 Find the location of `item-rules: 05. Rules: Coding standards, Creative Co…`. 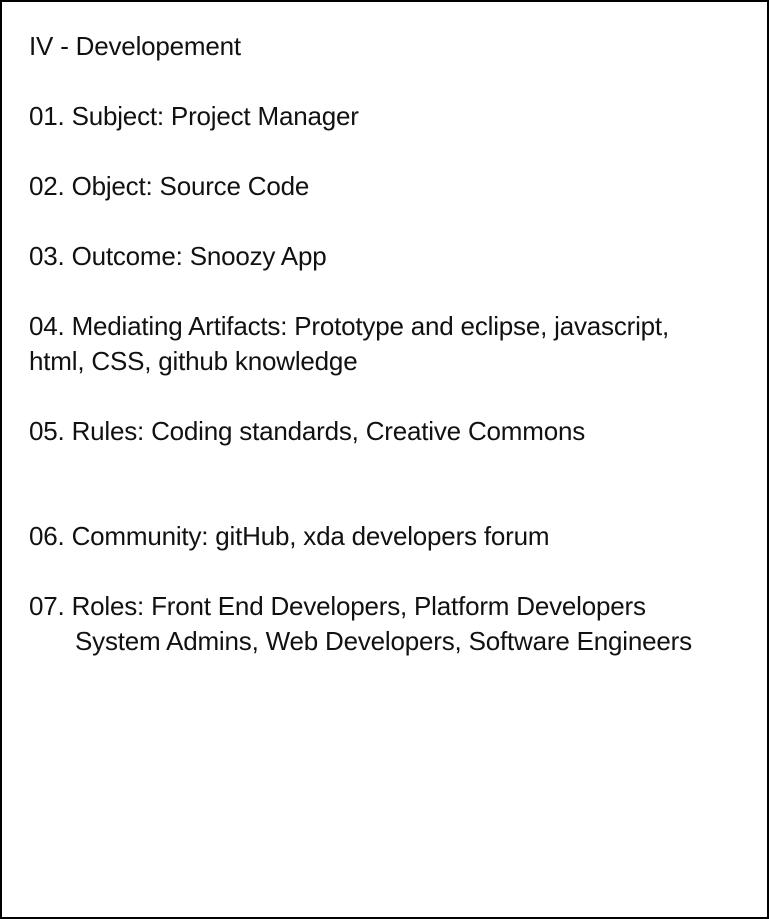

item-rules: 05. Rules: Coding standards, Creative Co… is located at coordinates (307, 431).